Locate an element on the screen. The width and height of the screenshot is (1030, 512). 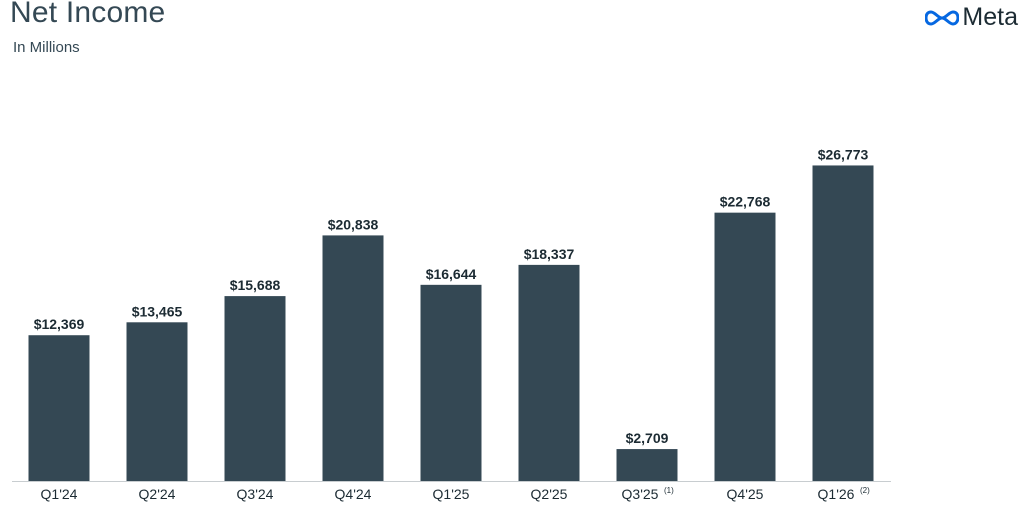
page-title: Net Income is located at coordinates (88, 14).